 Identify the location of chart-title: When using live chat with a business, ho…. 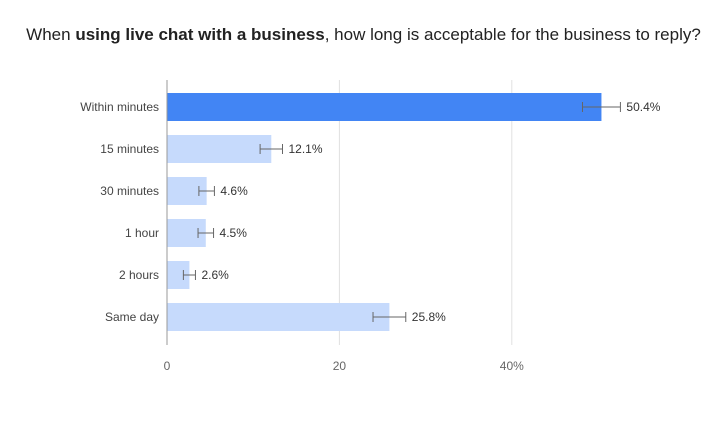
(363, 35).